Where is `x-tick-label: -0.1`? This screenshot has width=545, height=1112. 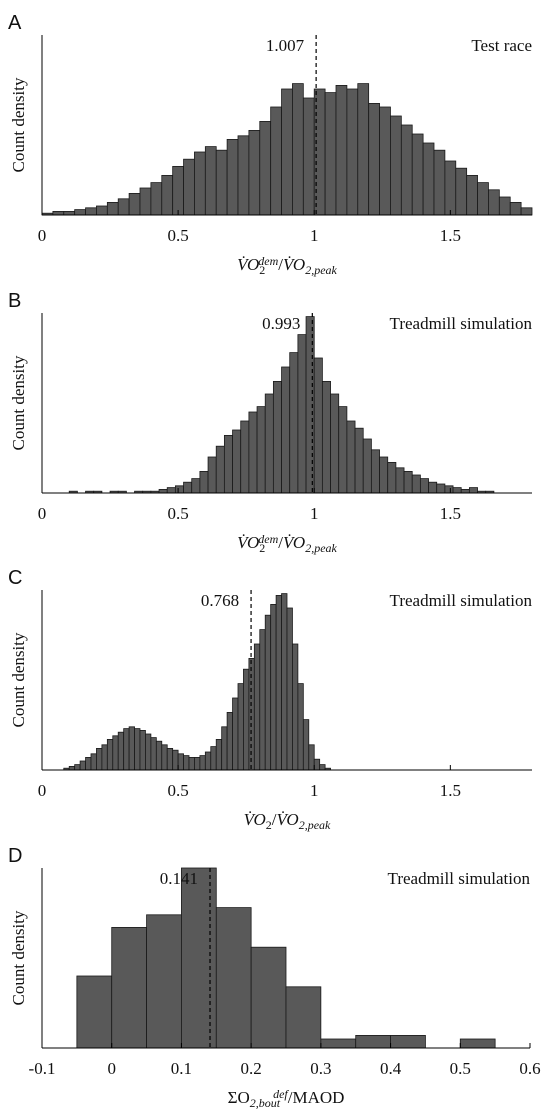 x-tick-label: -0.1 is located at coordinates (42, 1068).